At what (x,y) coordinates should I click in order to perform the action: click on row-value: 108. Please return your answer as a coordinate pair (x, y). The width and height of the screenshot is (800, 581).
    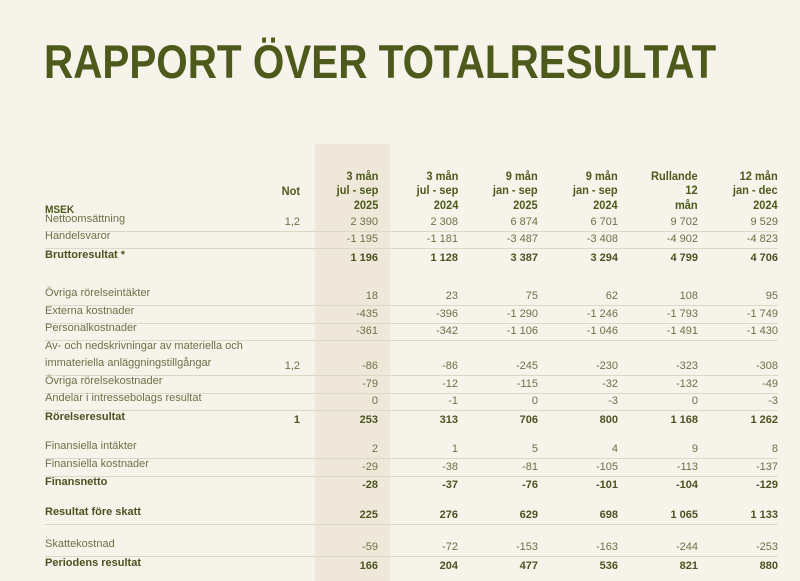
    Looking at the image, I should click on (688, 296).